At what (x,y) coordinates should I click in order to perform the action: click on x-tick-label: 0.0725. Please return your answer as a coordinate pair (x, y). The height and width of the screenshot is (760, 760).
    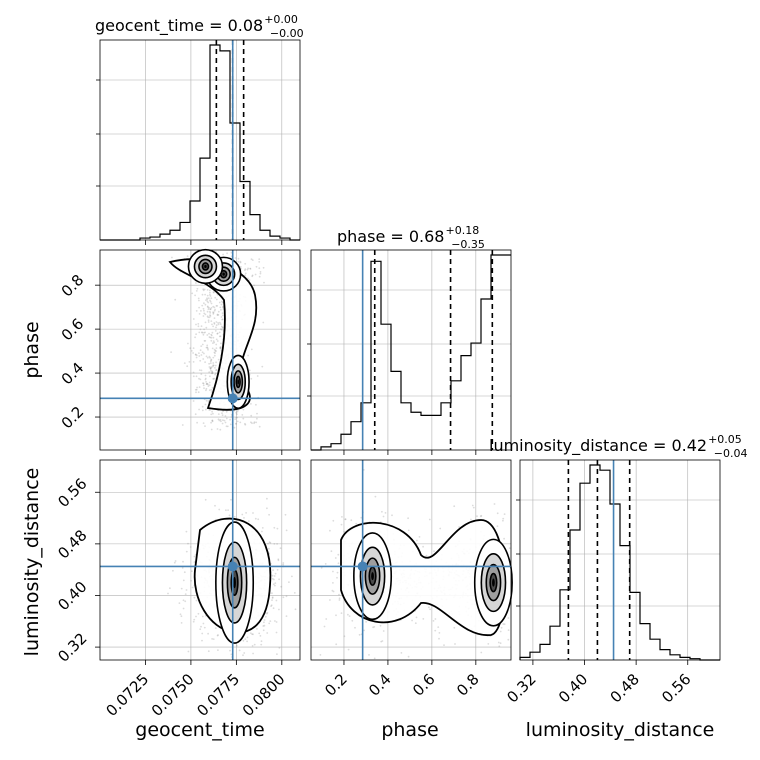
    Looking at the image, I should click on (127, 695).